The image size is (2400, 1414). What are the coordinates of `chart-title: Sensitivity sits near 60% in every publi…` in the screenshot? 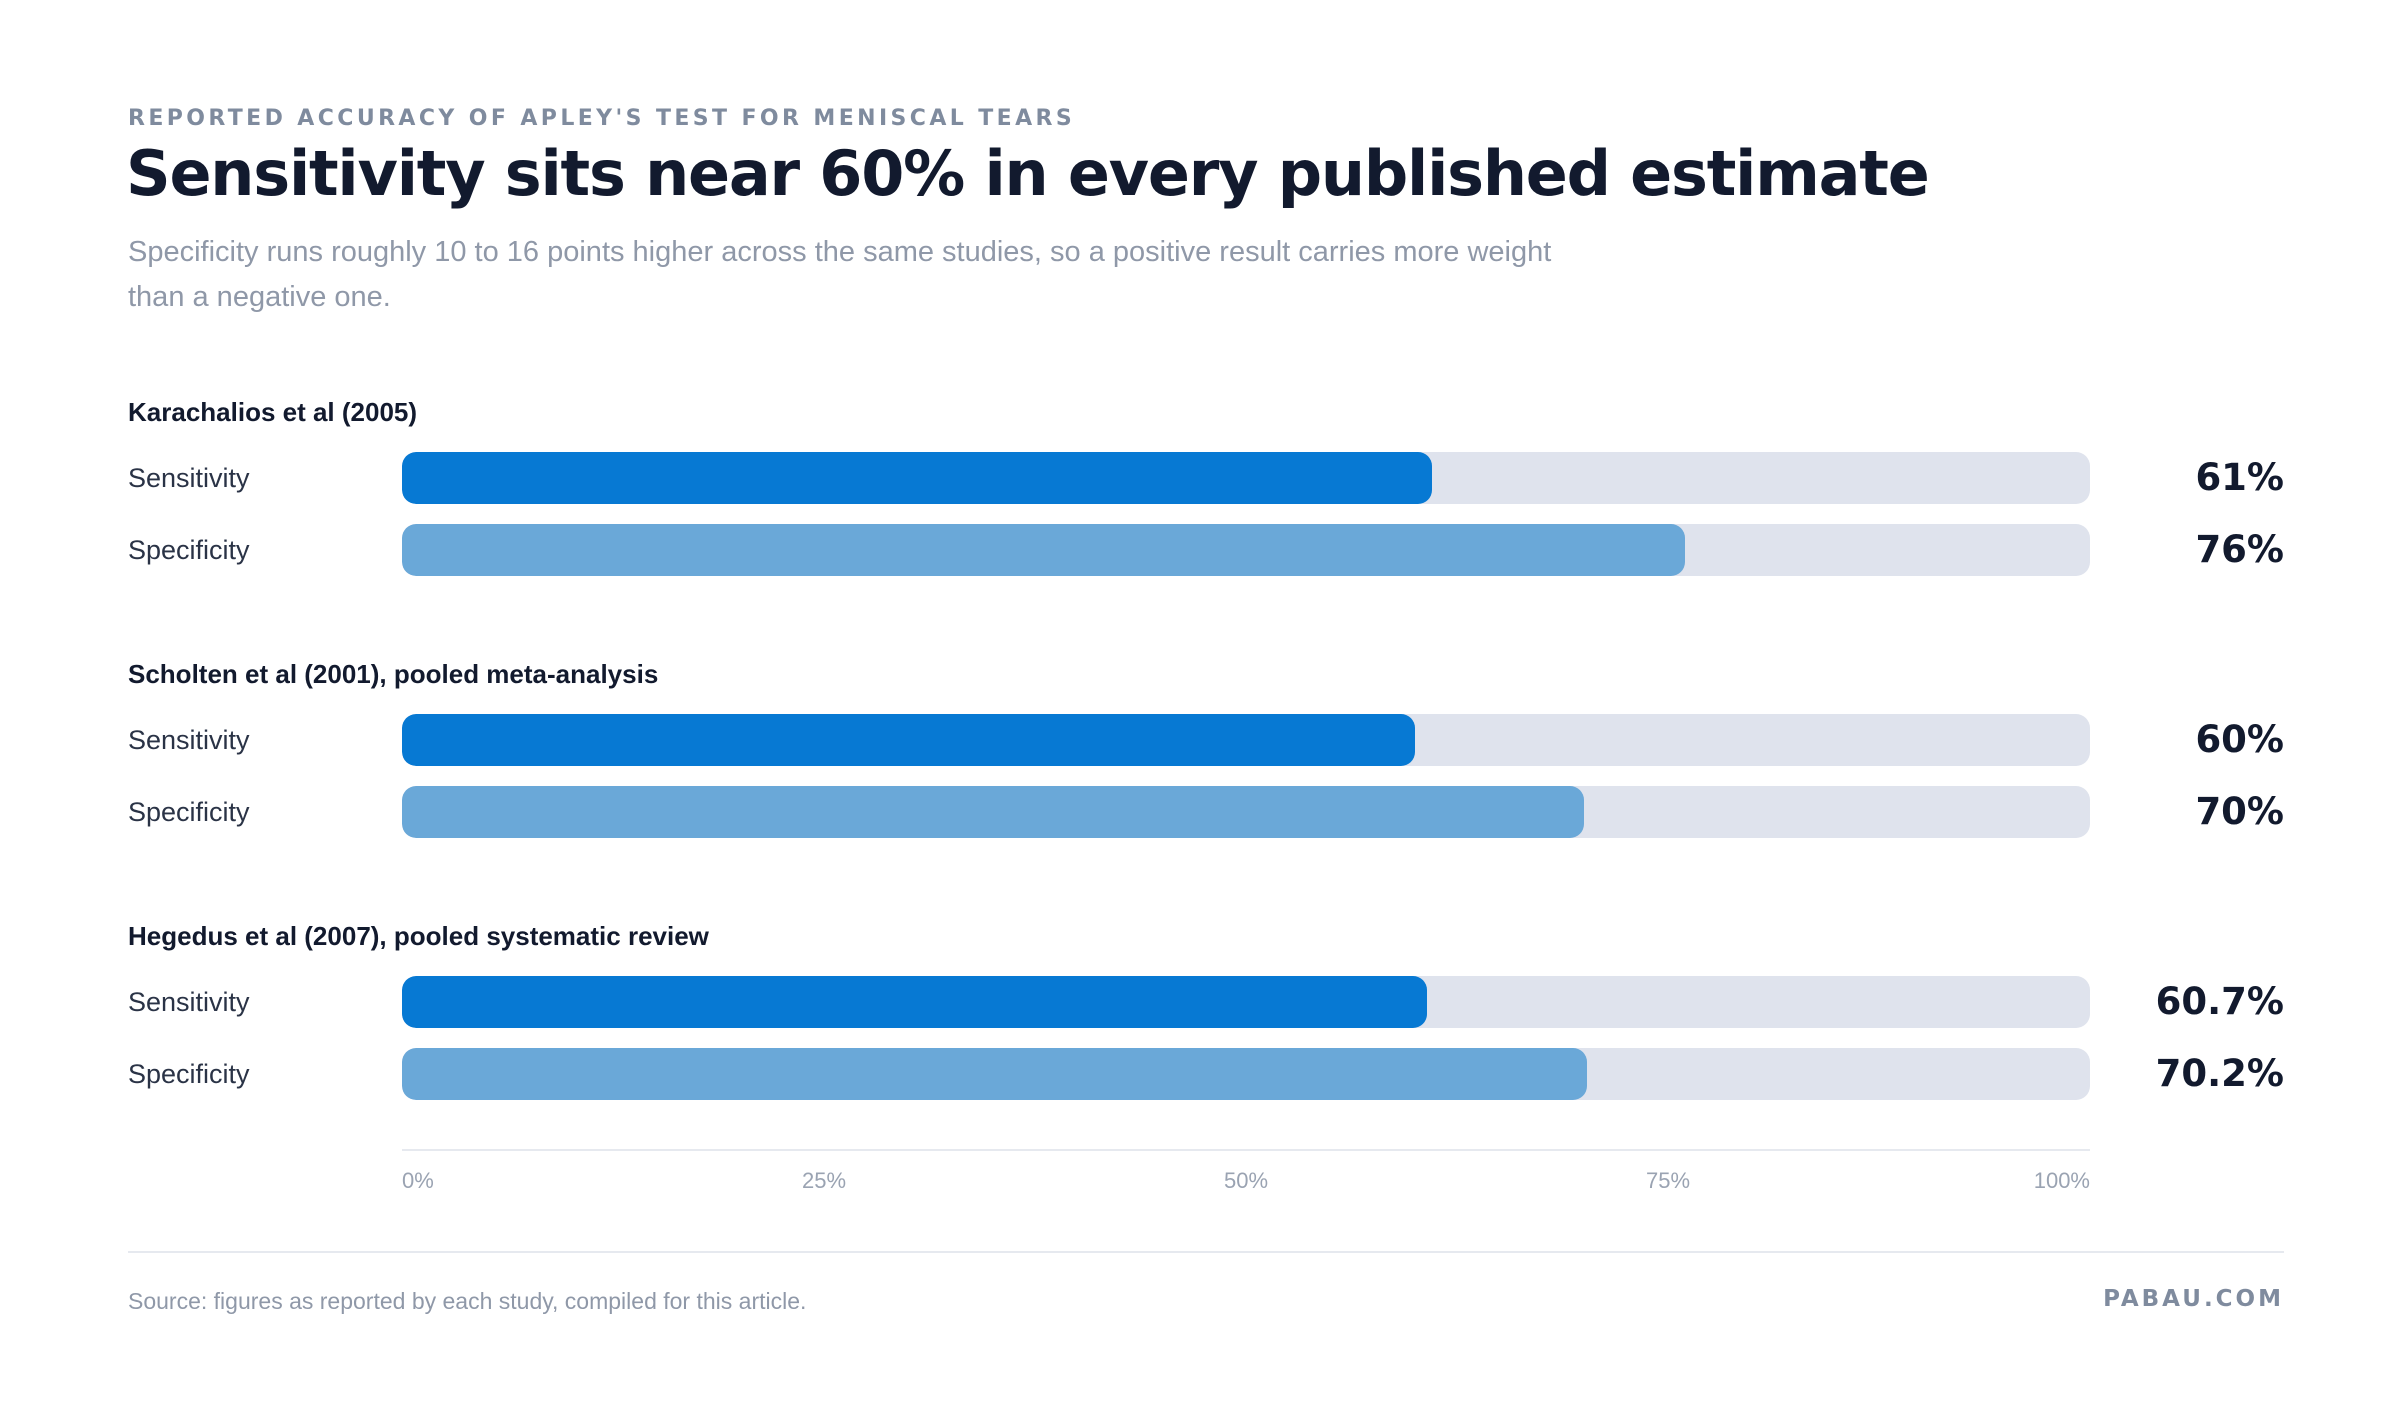 It's located at (1028, 173).